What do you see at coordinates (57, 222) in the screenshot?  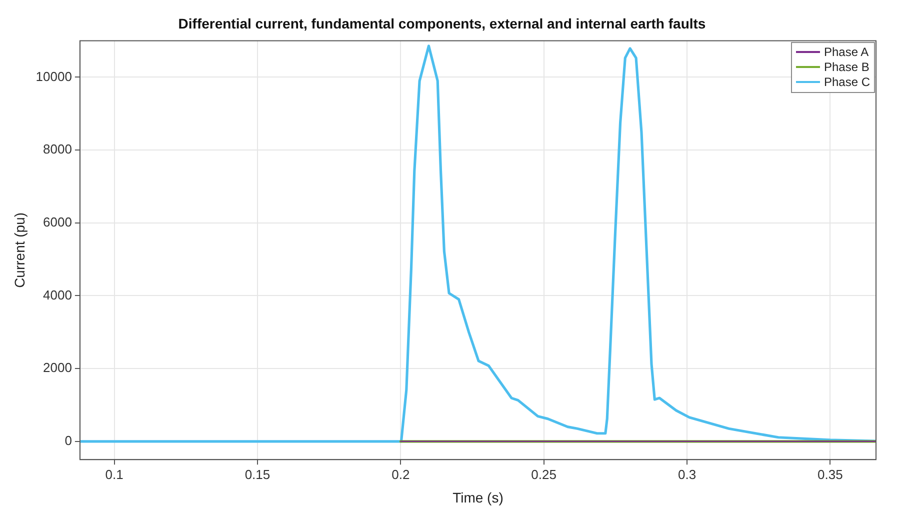 I see `y-tick-label: 6000` at bounding box center [57, 222].